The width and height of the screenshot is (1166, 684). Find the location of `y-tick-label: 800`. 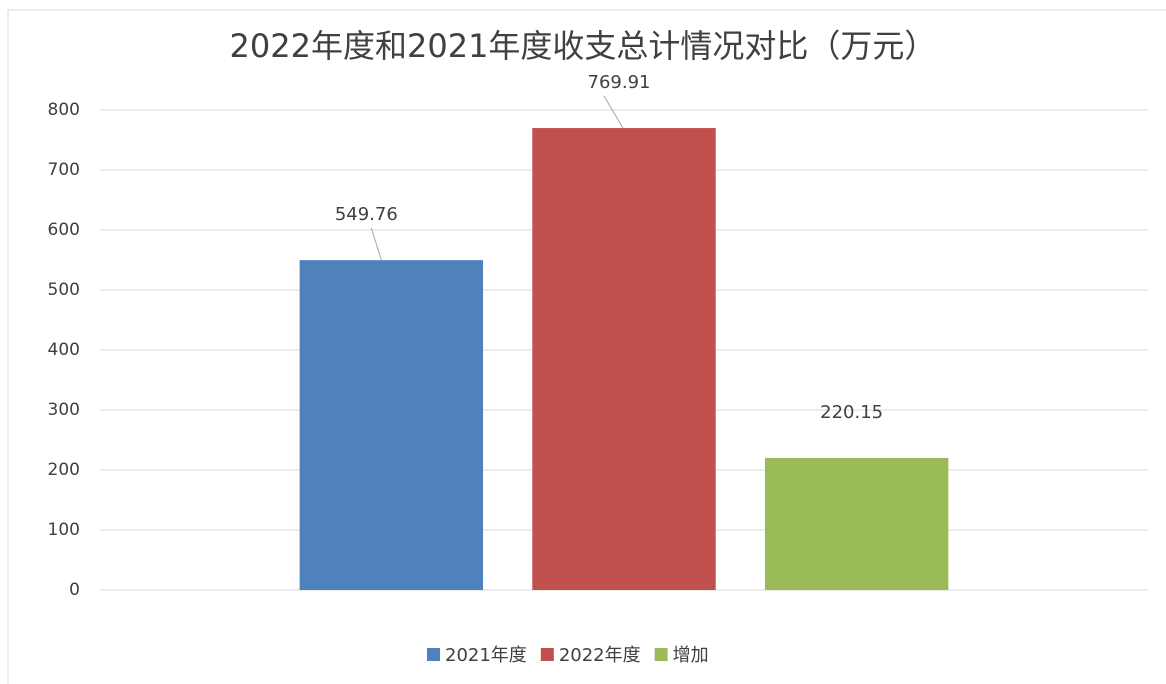

y-tick-label: 800 is located at coordinates (64, 110).